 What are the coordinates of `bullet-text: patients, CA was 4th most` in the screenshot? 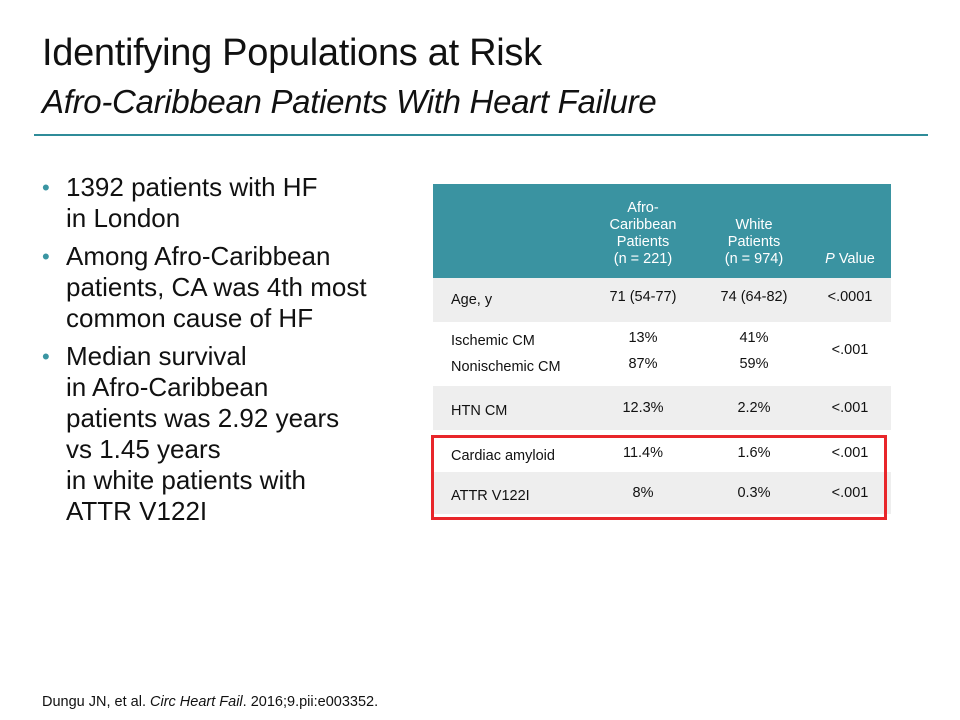 It's located at (216, 287).